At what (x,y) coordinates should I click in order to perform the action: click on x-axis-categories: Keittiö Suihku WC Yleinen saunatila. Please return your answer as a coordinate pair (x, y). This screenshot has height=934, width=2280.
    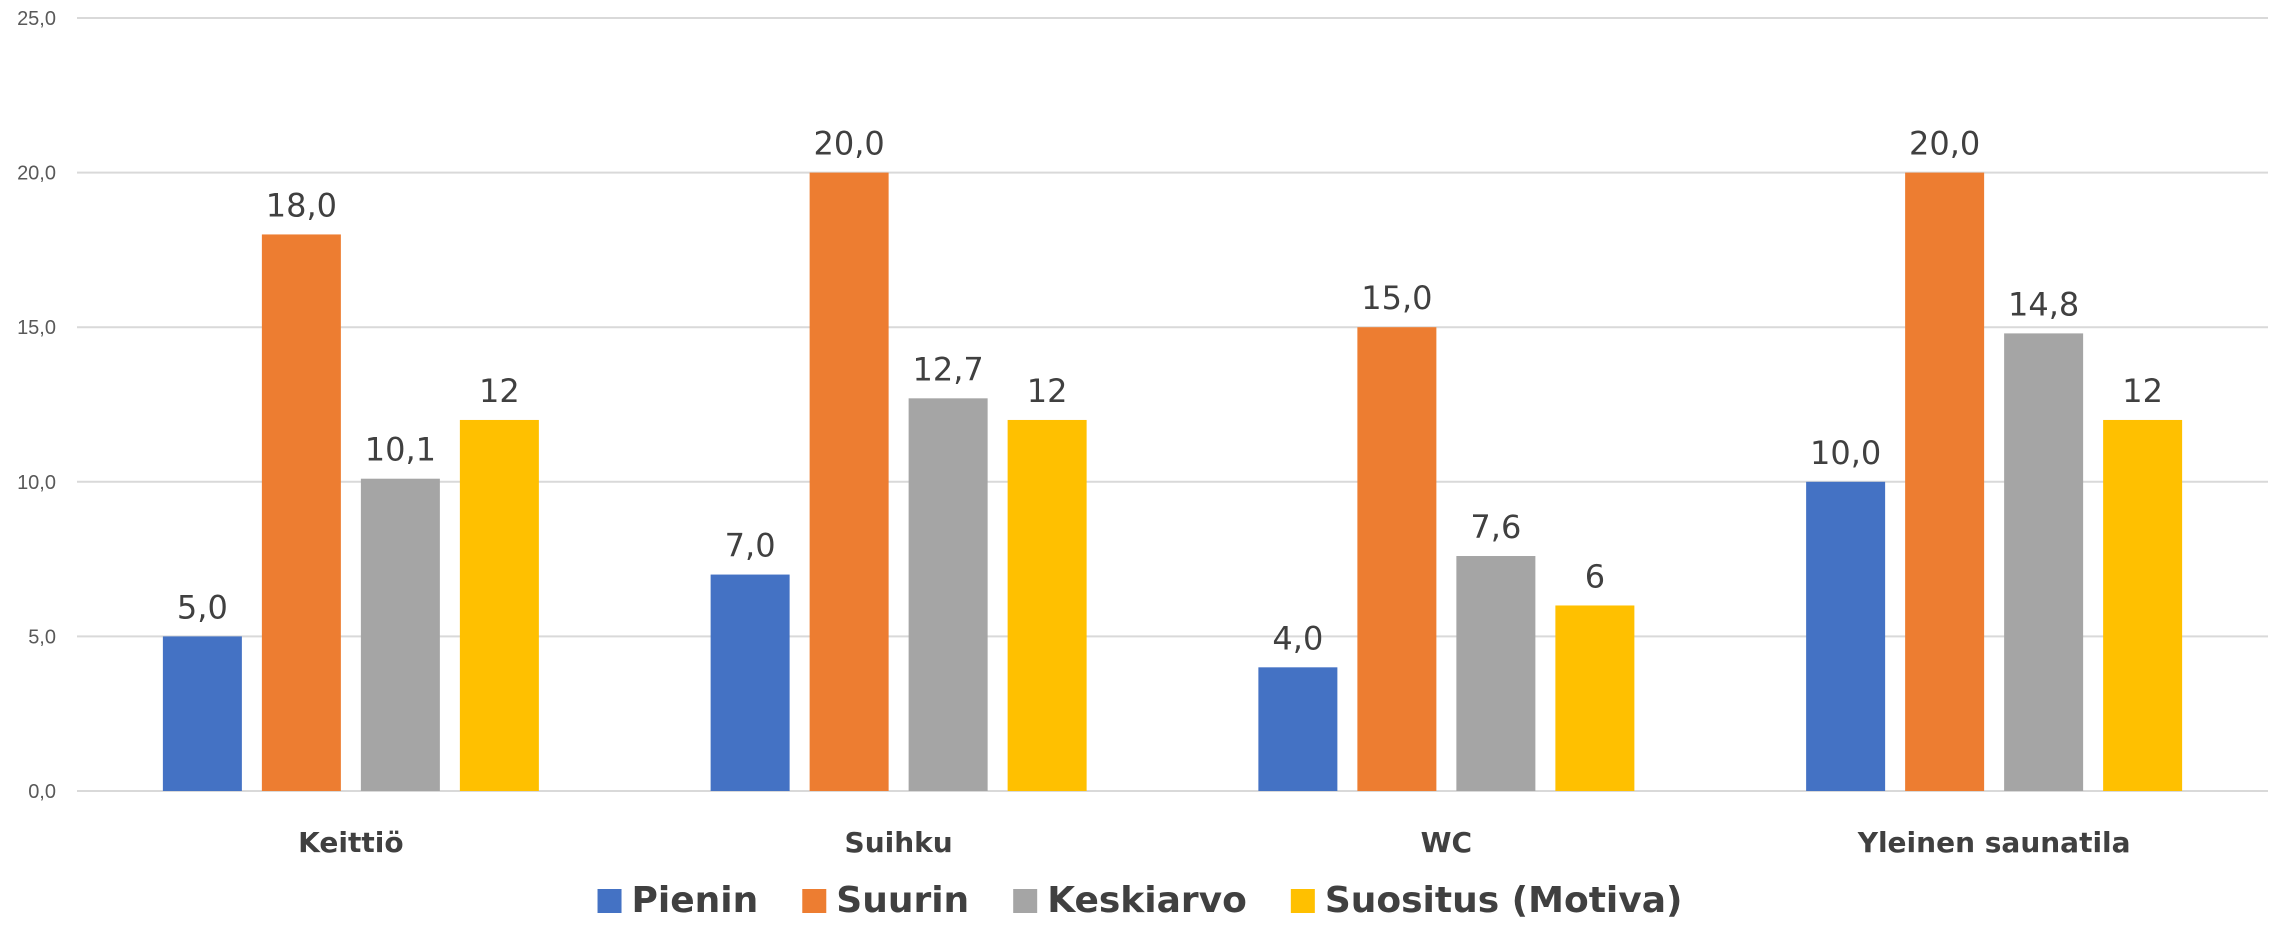
    Looking at the image, I should click on (1214, 842).